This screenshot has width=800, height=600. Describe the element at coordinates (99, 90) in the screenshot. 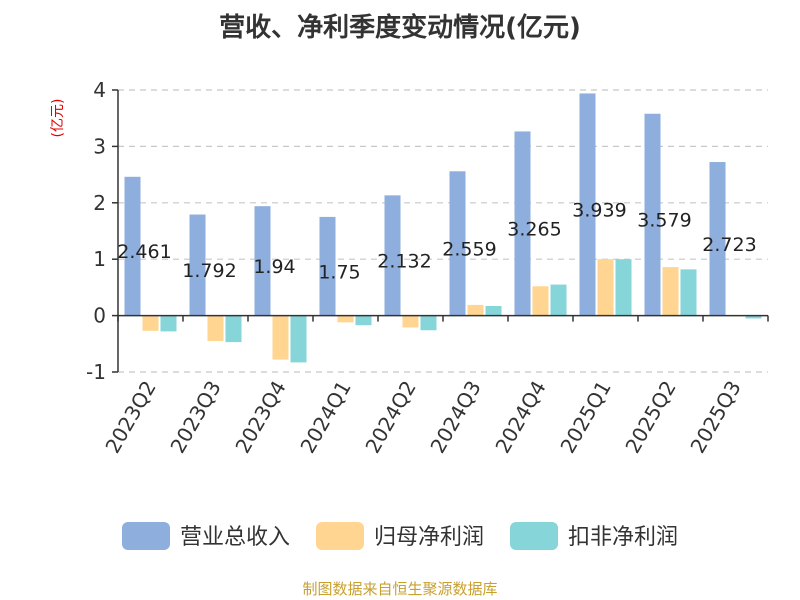

I see `y-tick-label: 4` at that location.